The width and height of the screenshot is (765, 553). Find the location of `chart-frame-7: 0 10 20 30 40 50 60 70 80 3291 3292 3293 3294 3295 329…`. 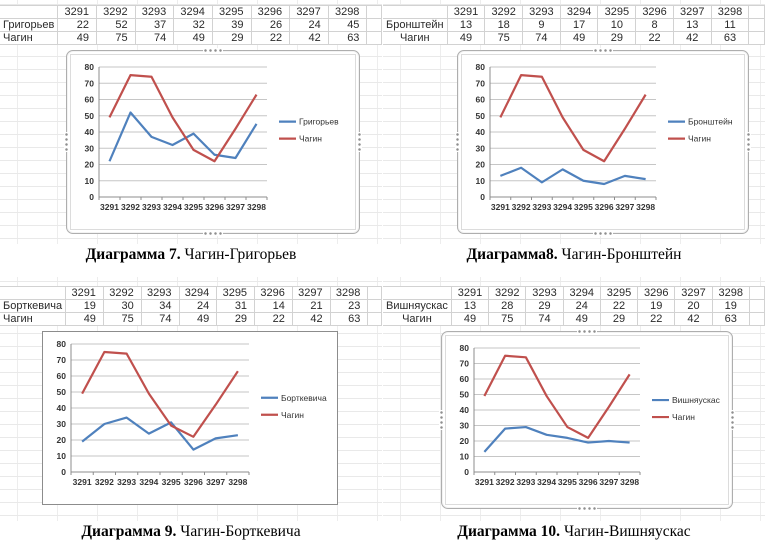

chart-frame-7: 0 10 20 30 40 50 60 70 80 3291 3292 3293 3294 3295 329… is located at coordinates (213, 142).